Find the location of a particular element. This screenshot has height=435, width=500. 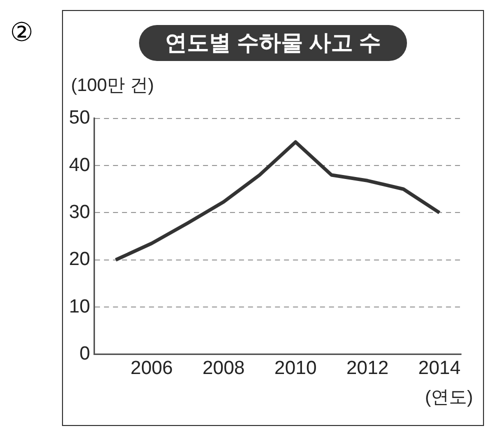

x-tick-label: 2008 is located at coordinates (223, 368).